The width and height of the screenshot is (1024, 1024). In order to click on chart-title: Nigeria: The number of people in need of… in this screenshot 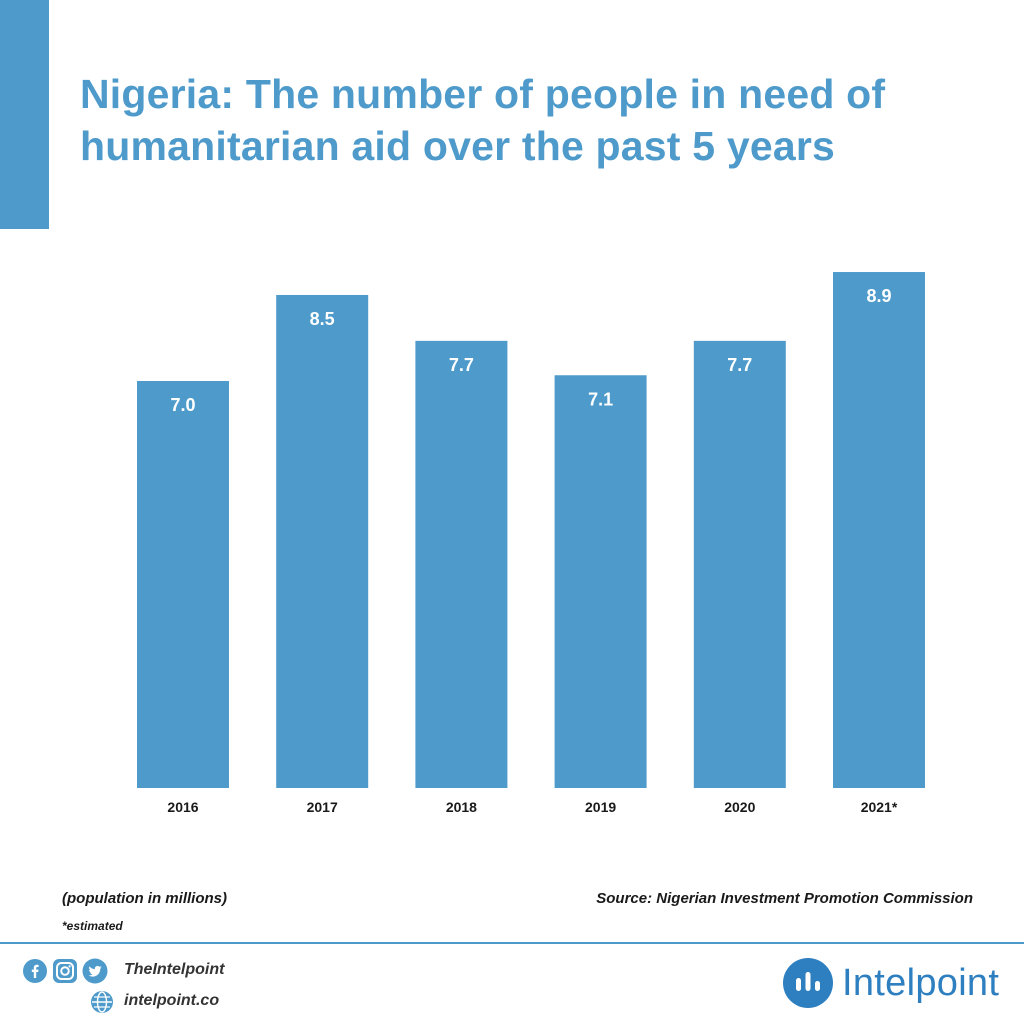, I will do `click(530, 120)`.